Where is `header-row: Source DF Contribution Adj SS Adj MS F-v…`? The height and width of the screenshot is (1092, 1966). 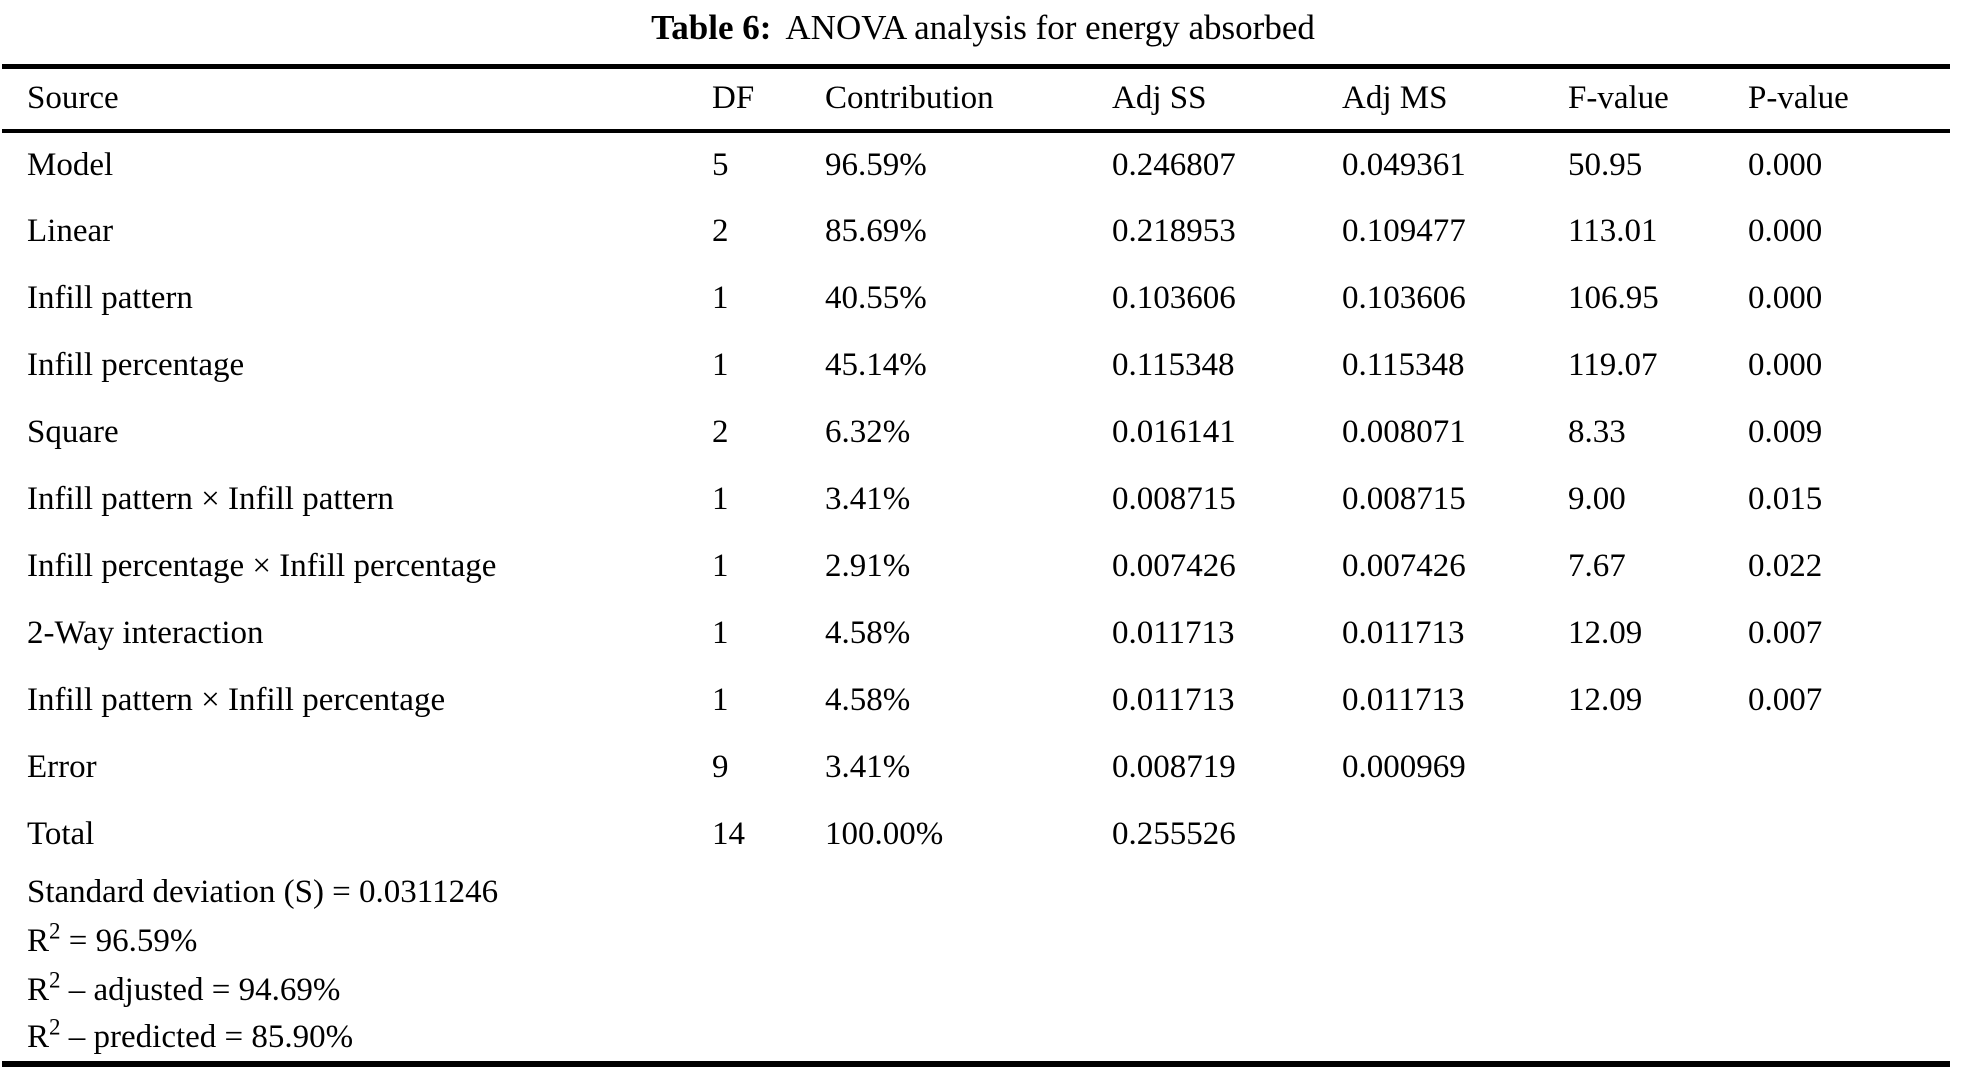
header-row: Source DF Contribution Adj SS Adj MS F-v… is located at coordinates (976, 99).